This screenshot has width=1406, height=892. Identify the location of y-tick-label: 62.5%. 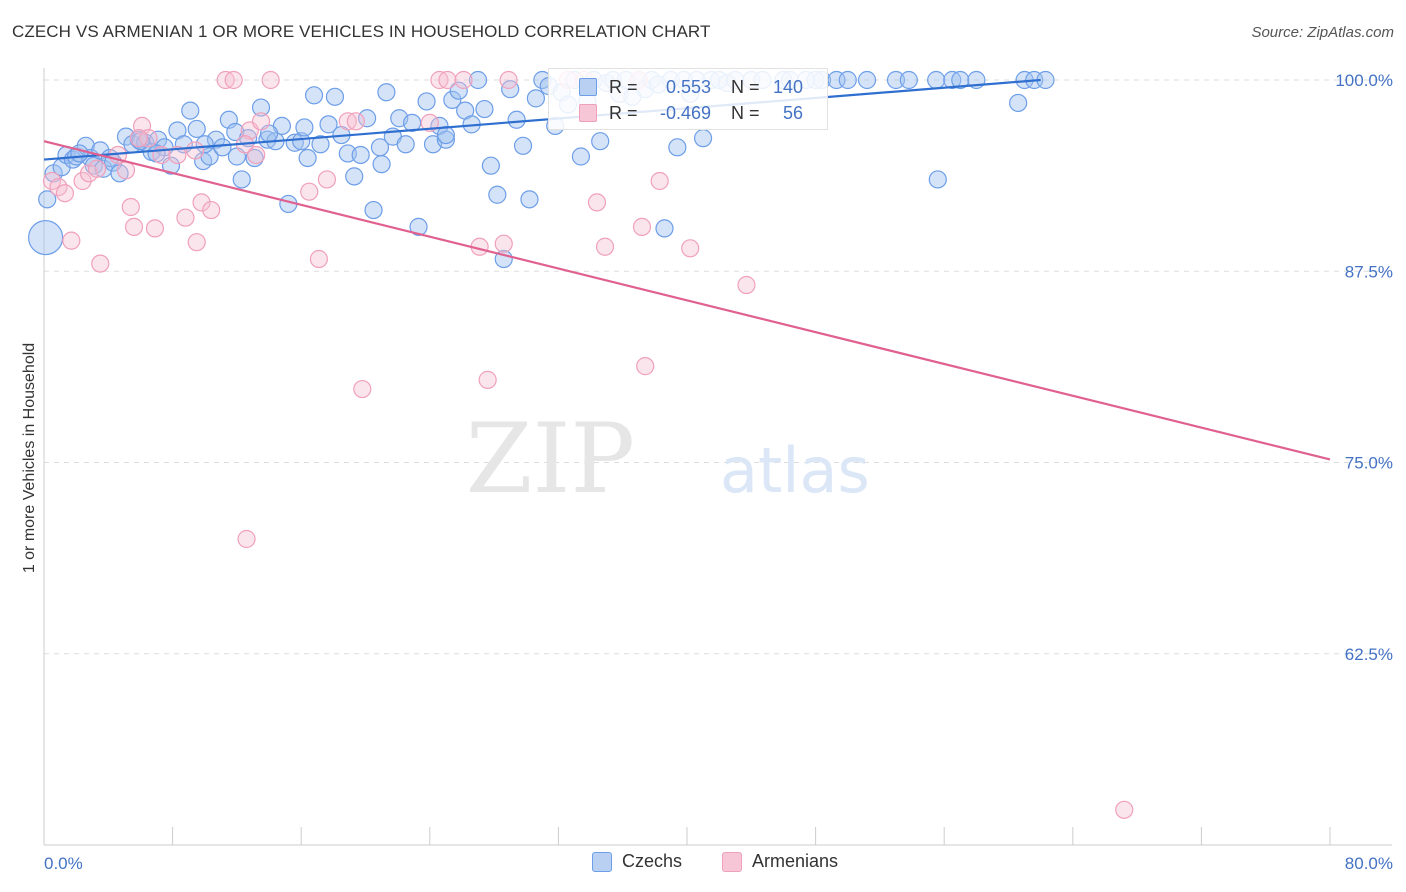
(1369, 654).